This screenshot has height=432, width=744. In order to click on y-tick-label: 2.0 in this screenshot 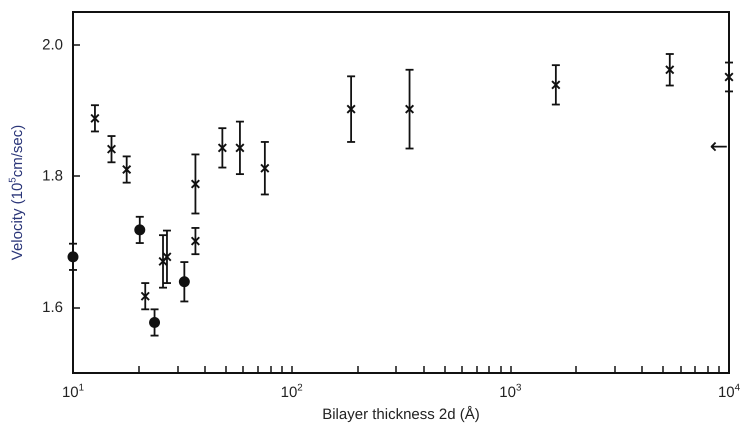, I will do `click(52, 45)`.